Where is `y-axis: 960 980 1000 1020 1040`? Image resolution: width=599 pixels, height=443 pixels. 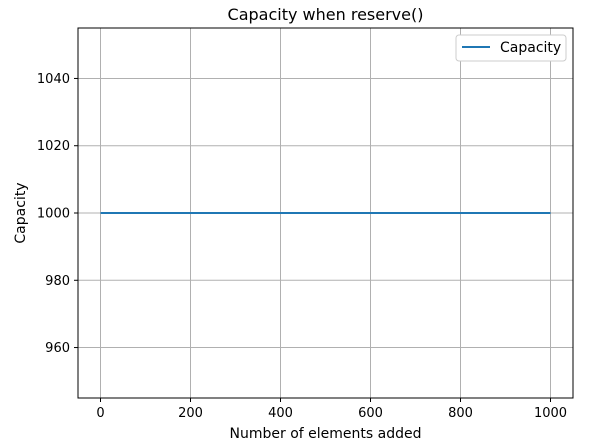
y-axis: 960 980 1000 1020 1040 is located at coordinates (57, 214).